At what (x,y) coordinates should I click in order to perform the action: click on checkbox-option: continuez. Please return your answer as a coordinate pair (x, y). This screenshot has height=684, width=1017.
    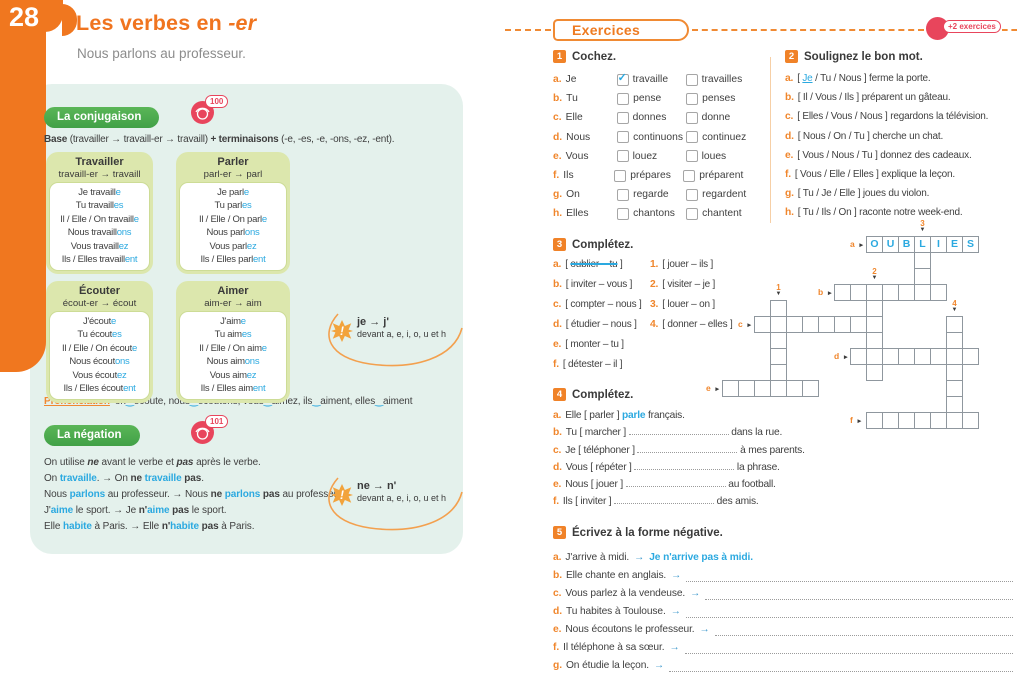
    Looking at the image, I should click on (720, 137).